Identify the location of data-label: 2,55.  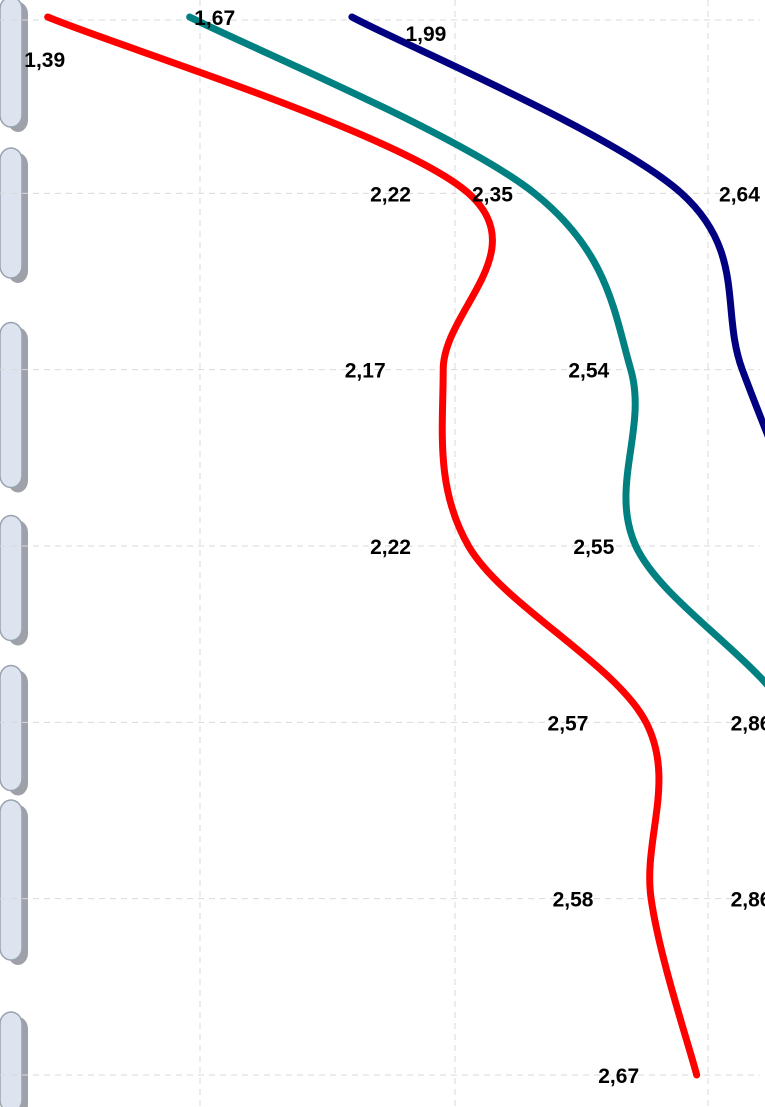
(593, 547).